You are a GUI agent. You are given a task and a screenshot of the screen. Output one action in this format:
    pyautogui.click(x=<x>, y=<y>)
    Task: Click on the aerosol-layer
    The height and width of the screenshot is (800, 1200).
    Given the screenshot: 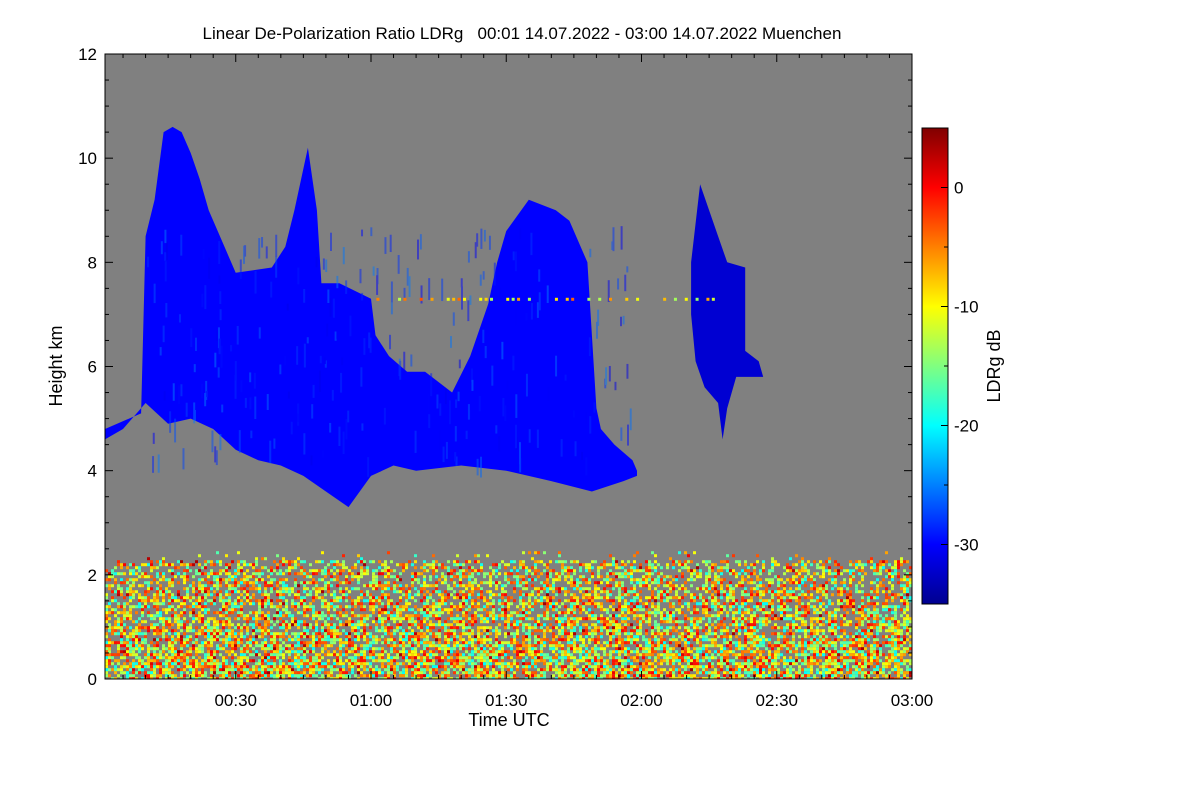 What is the action you would take?
    pyautogui.click(x=508, y=615)
    